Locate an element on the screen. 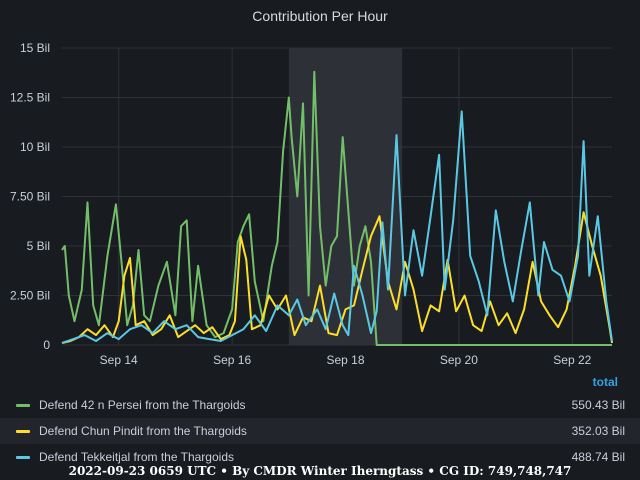 The width and height of the screenshot is (640, 480). y-tick-label: 12.5 Bil is located at coordinates (30, 98).